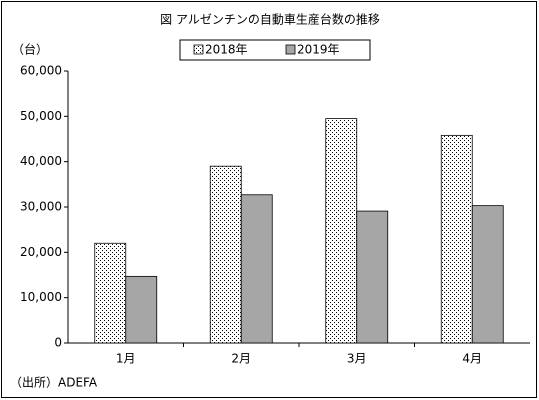 Image resolution: width=539 pixels, height=400 pixels. What do you see at coordinates (126, 359) in the screenshot?
I see `x-tick-label: 1月` at bounding box center [126, 359].